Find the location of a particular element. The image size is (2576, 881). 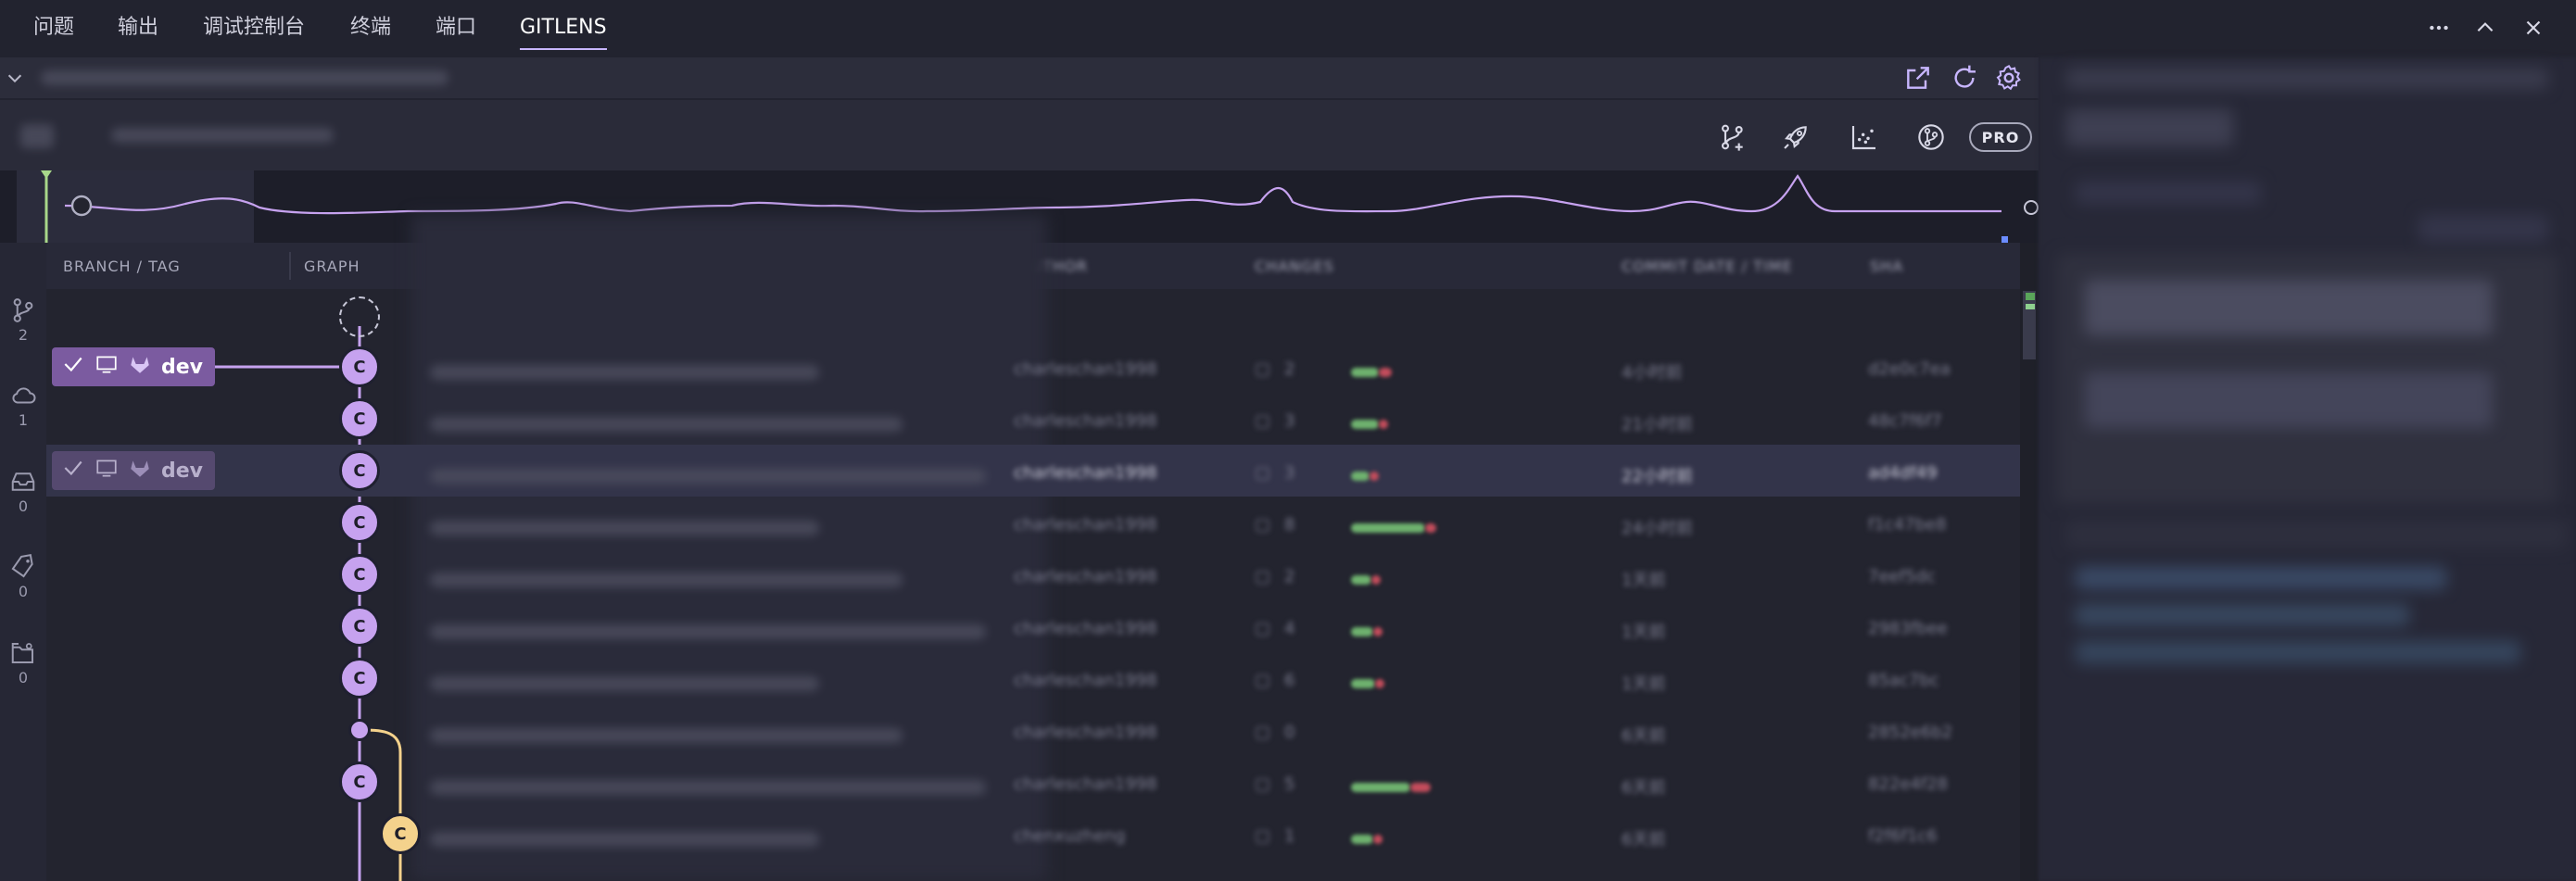

close-icon is located at coordinates (2534, 27).